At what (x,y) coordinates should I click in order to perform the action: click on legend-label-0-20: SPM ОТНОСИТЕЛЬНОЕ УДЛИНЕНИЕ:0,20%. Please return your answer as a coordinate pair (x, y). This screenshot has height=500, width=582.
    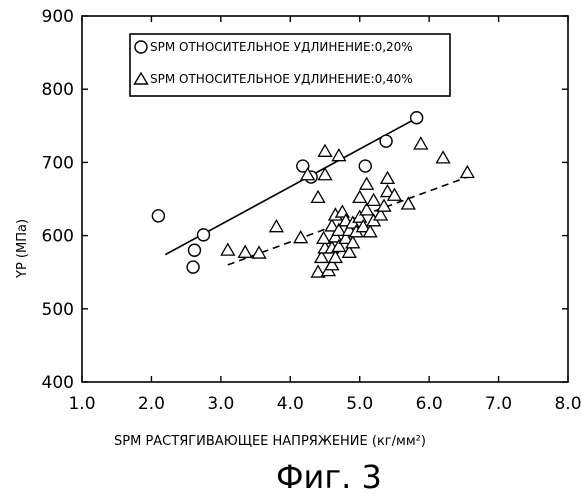
    Looking at the image, I should click on (281, 47).